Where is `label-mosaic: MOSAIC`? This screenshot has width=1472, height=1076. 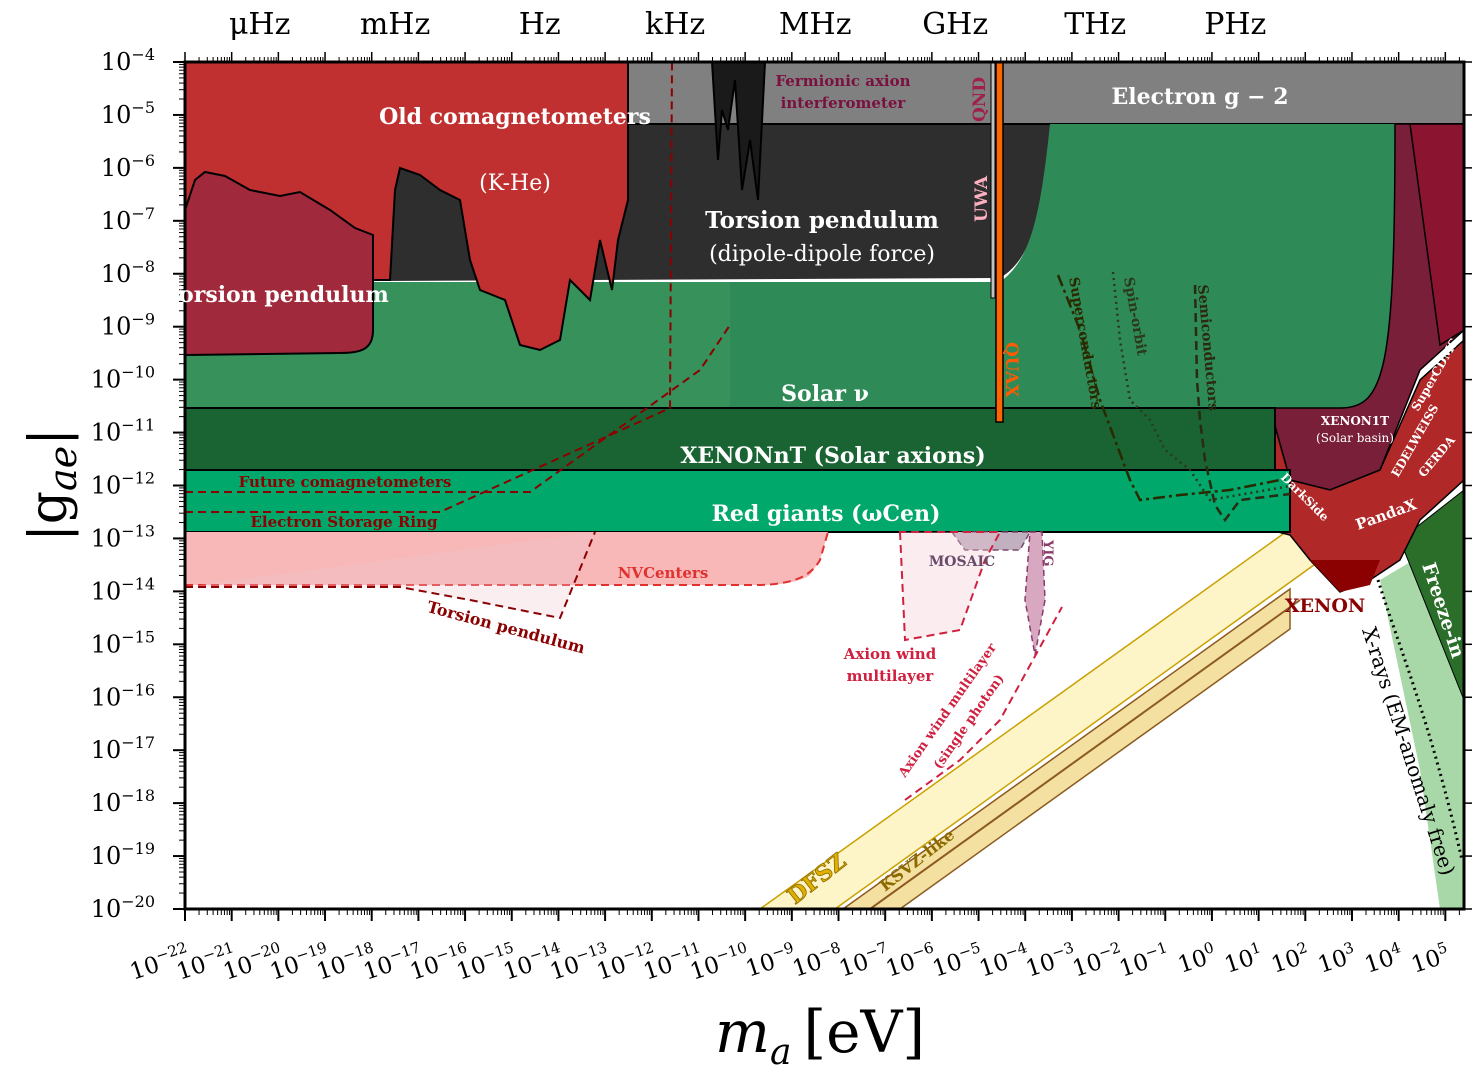
label-mosaic: MOSAIC is located at coordinates (962, 562).